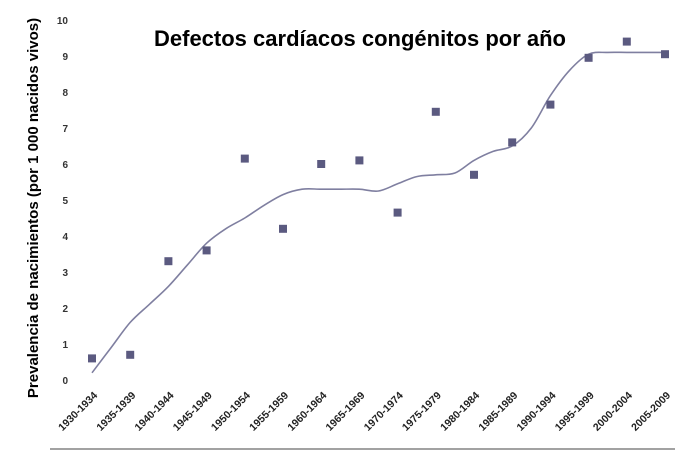 This screenshot has height=457, width=700. What do you see at coordinates (575, 412) in the screenshot?
I see `x-tick-label: 1995-1999` at bounding box center [575, 412].